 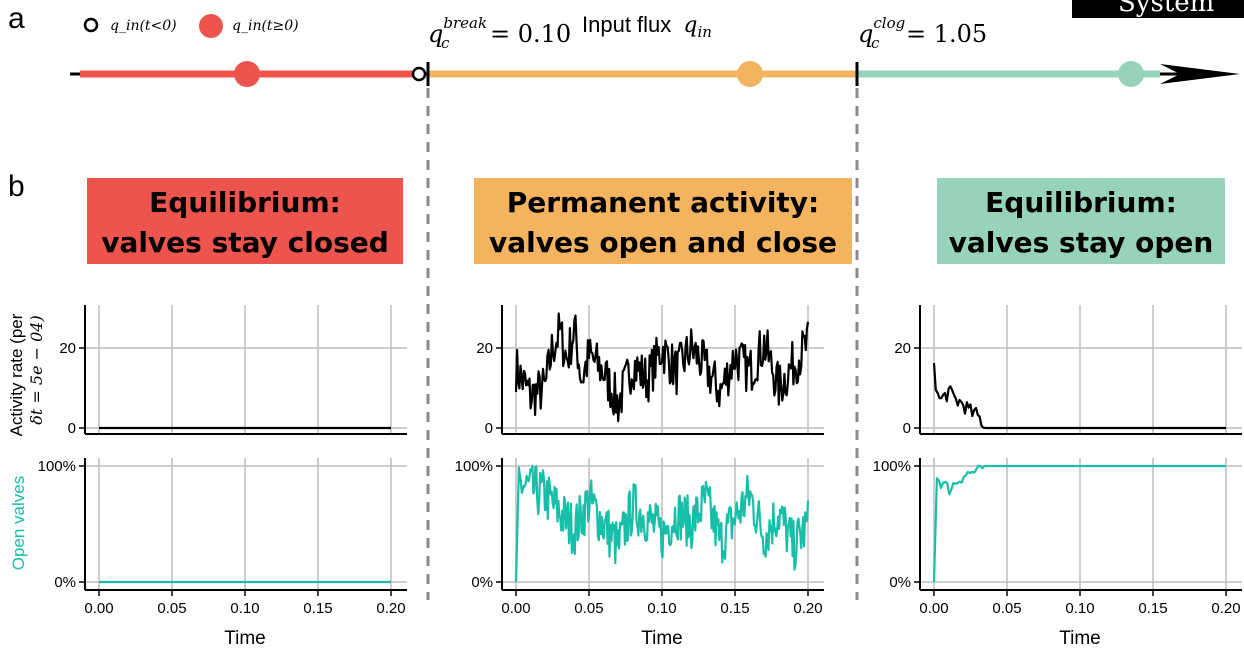 I want to click on system-tag-box, so click(x=1158, y=9).